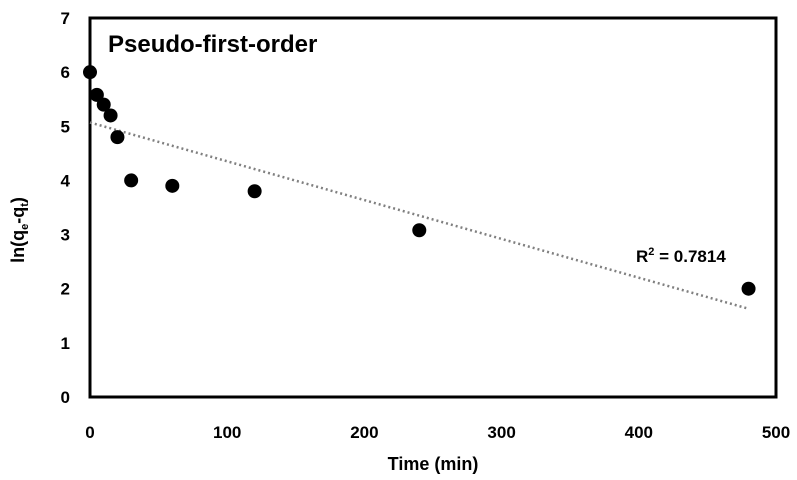  I want to click on x-tick-label: 100, so click(227, 432).